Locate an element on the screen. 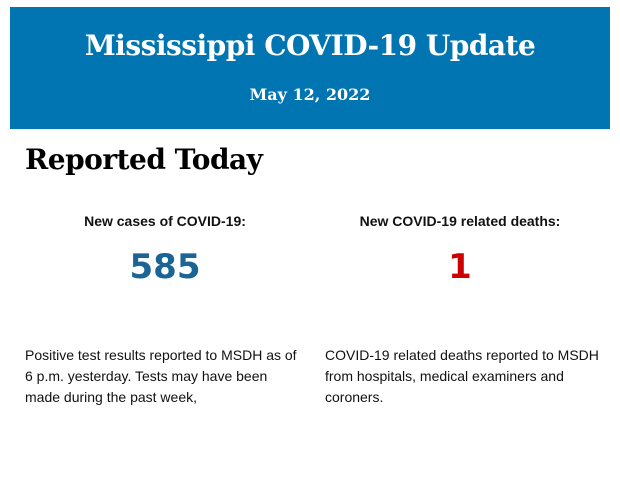  deaths-stat: New COVID-19 related deaths: 1 is located at coordinates (460, 250).